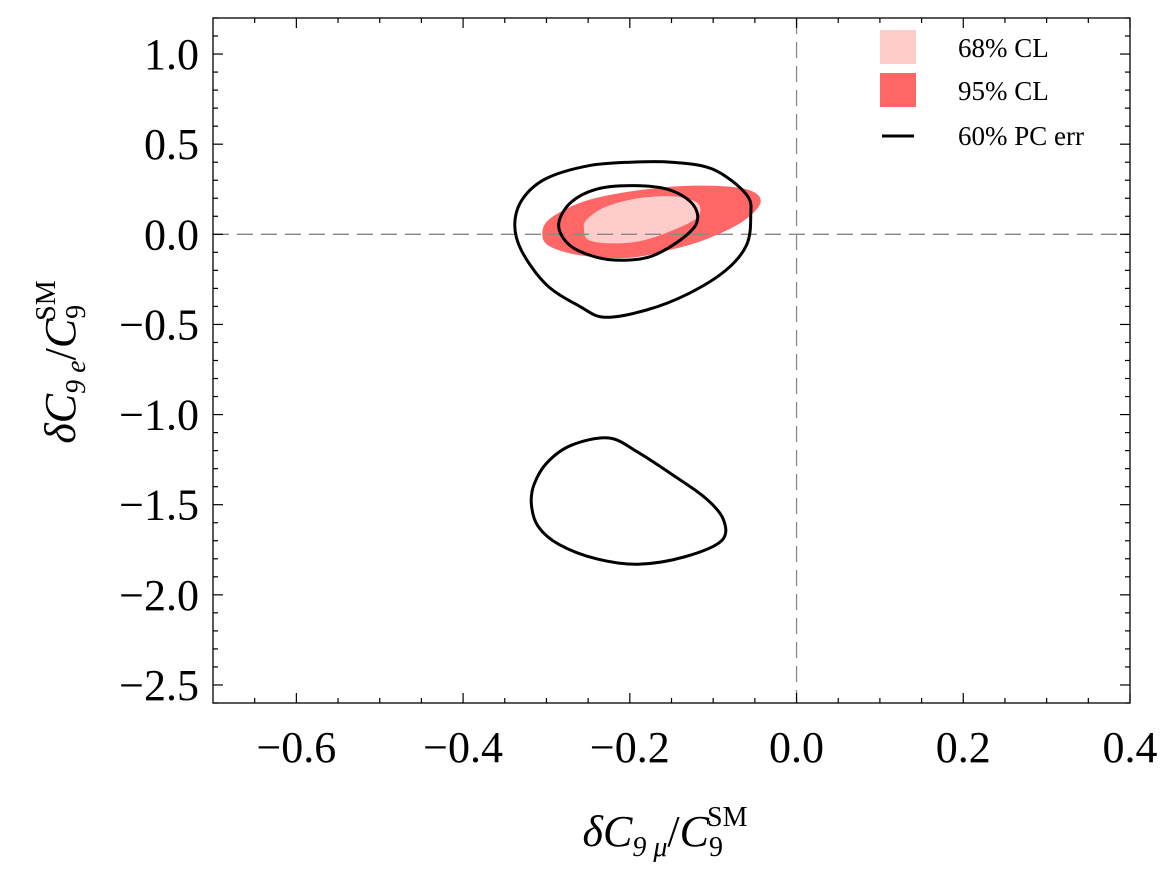 The image size is (1165, 882). Describe the element at coordinates (665, 832) in the screenshot. I see `x-axis-title: δC9 μ/C9SM` at that location.